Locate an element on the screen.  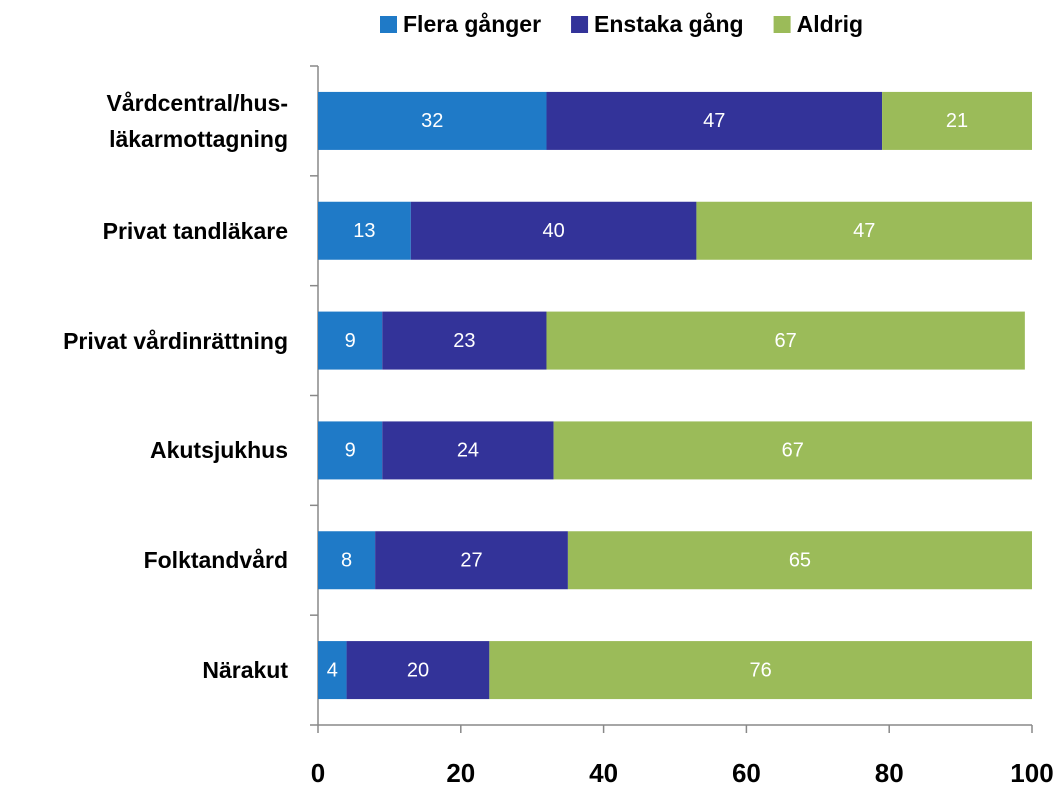
x-tick-label: 0 is located at coordinates (318, 773).